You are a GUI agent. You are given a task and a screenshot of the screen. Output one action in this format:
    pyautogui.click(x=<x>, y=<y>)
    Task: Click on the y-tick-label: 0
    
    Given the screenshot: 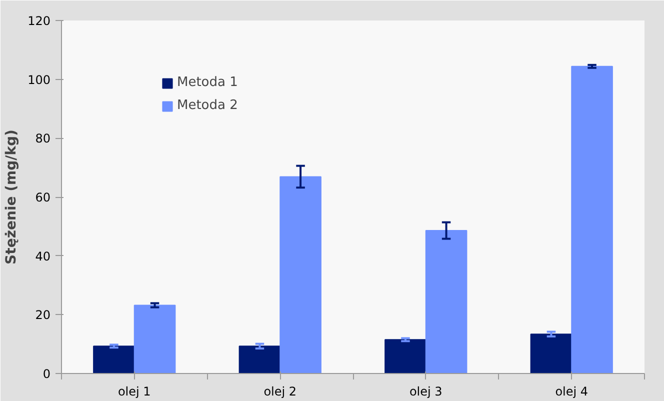 What is the action you would take?
    pyautogui.click(x=46, y=374)
    